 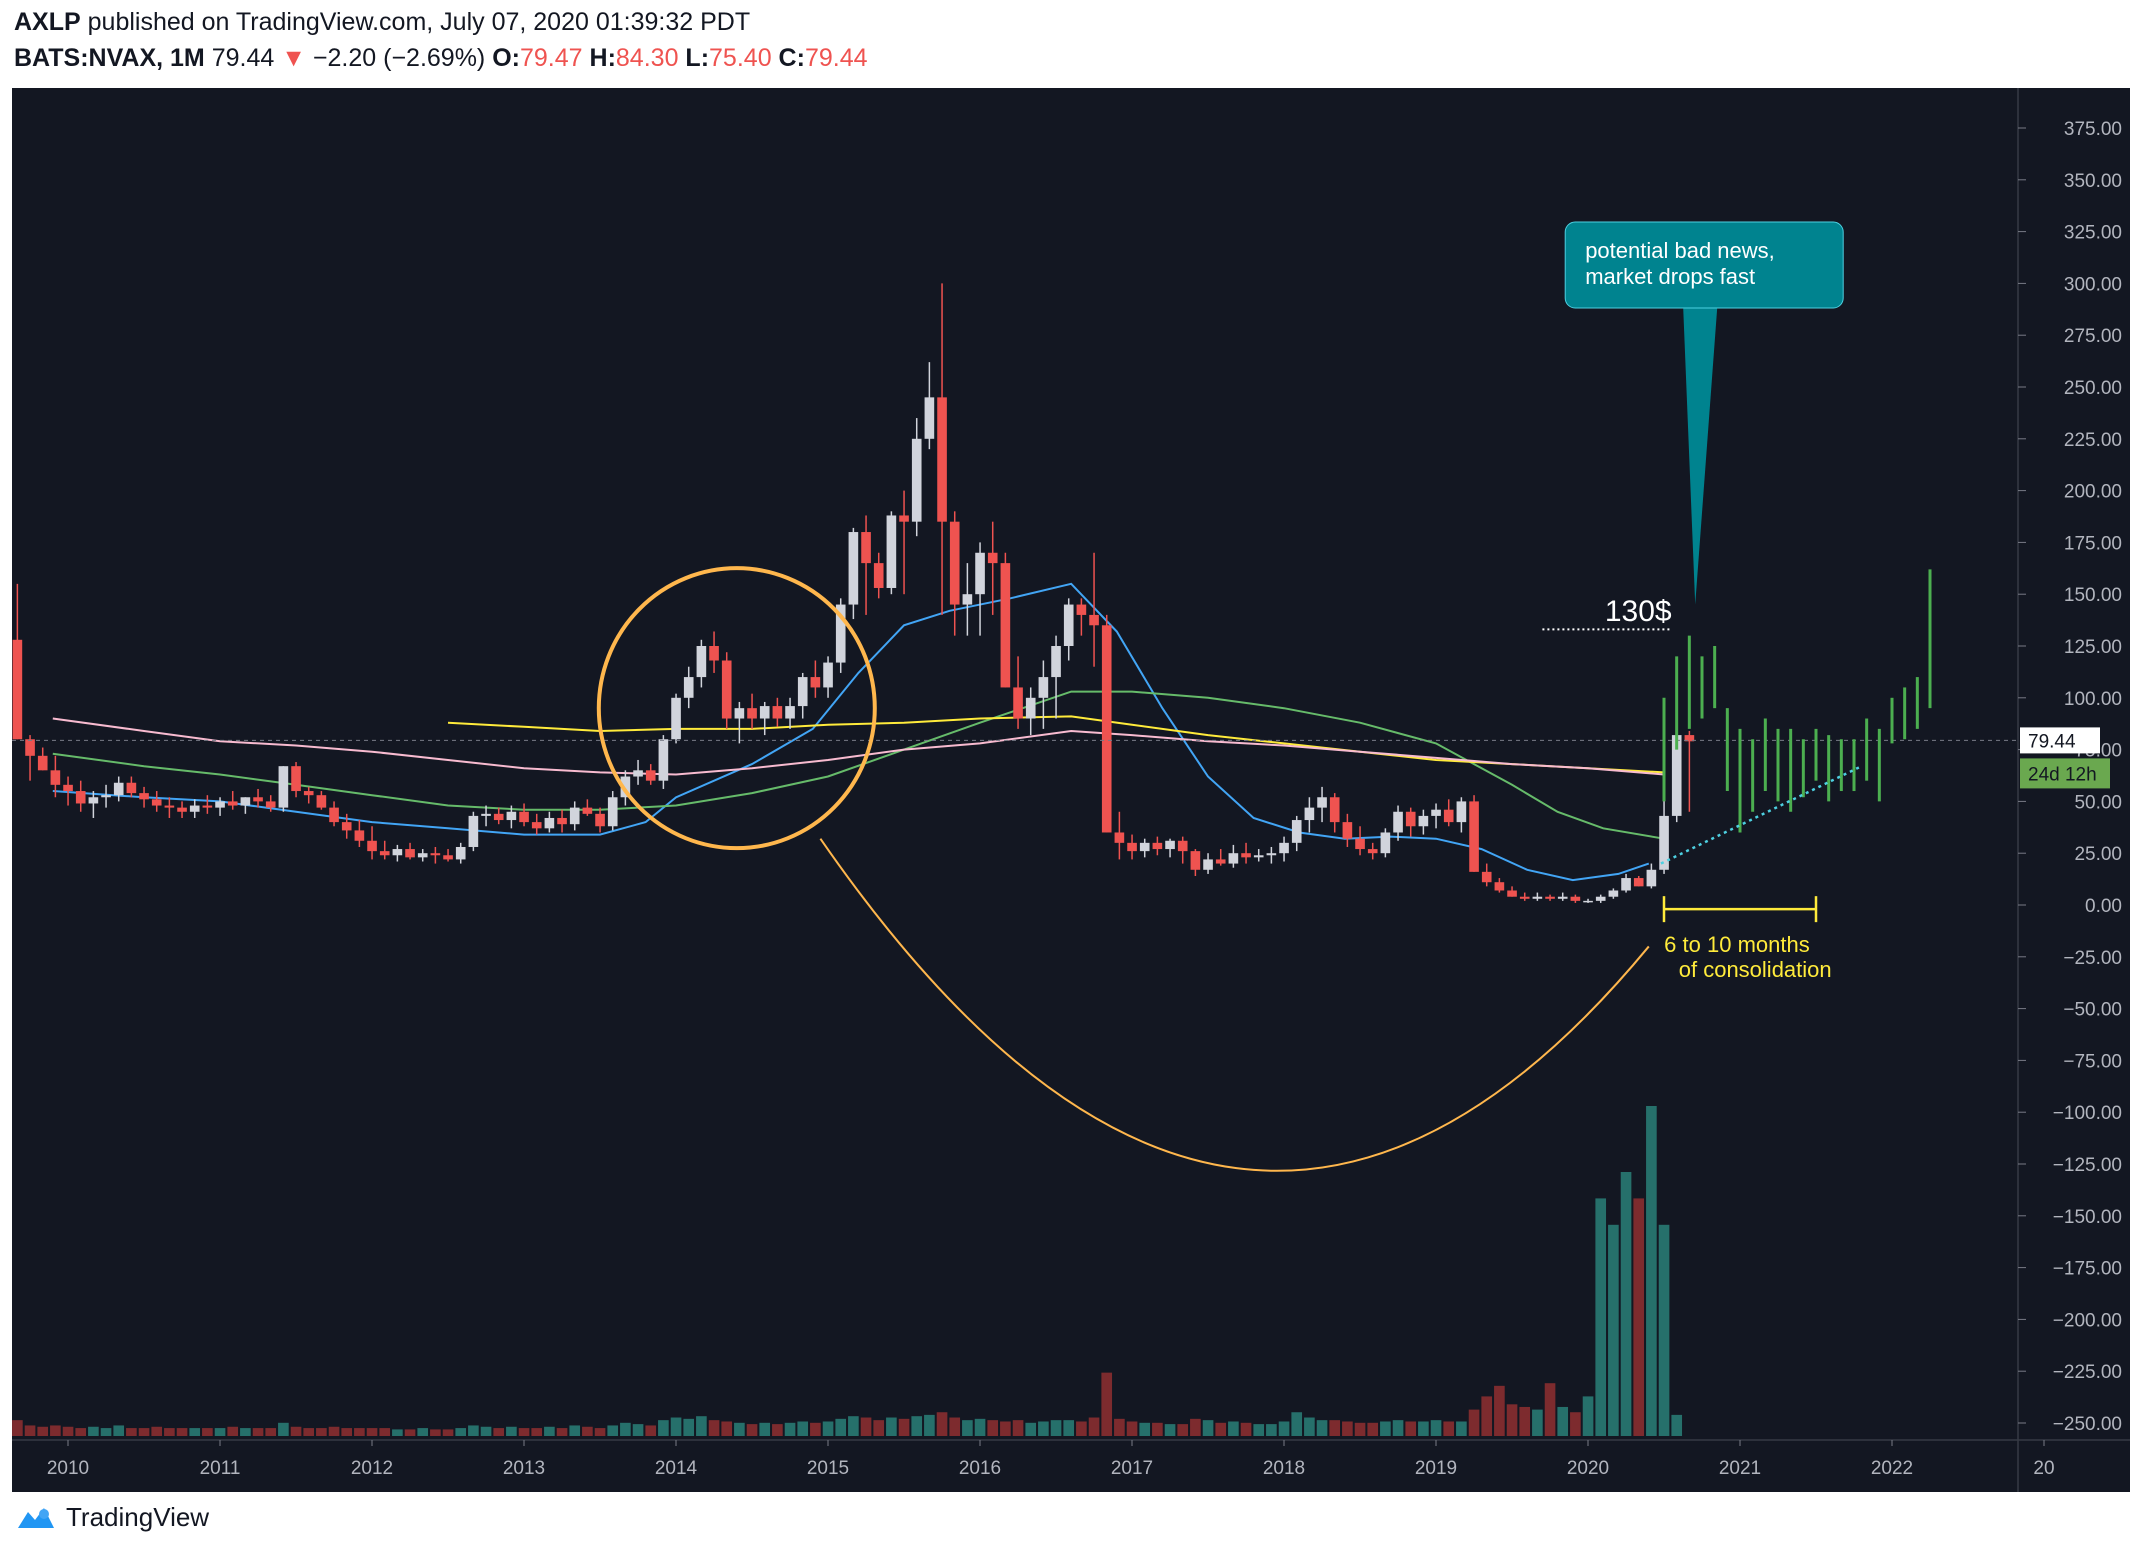 What do you see at coordinates (293, 58) in the screenshot?
I see `change-arrow-icon: ▼` at bounding box center [293, 58].